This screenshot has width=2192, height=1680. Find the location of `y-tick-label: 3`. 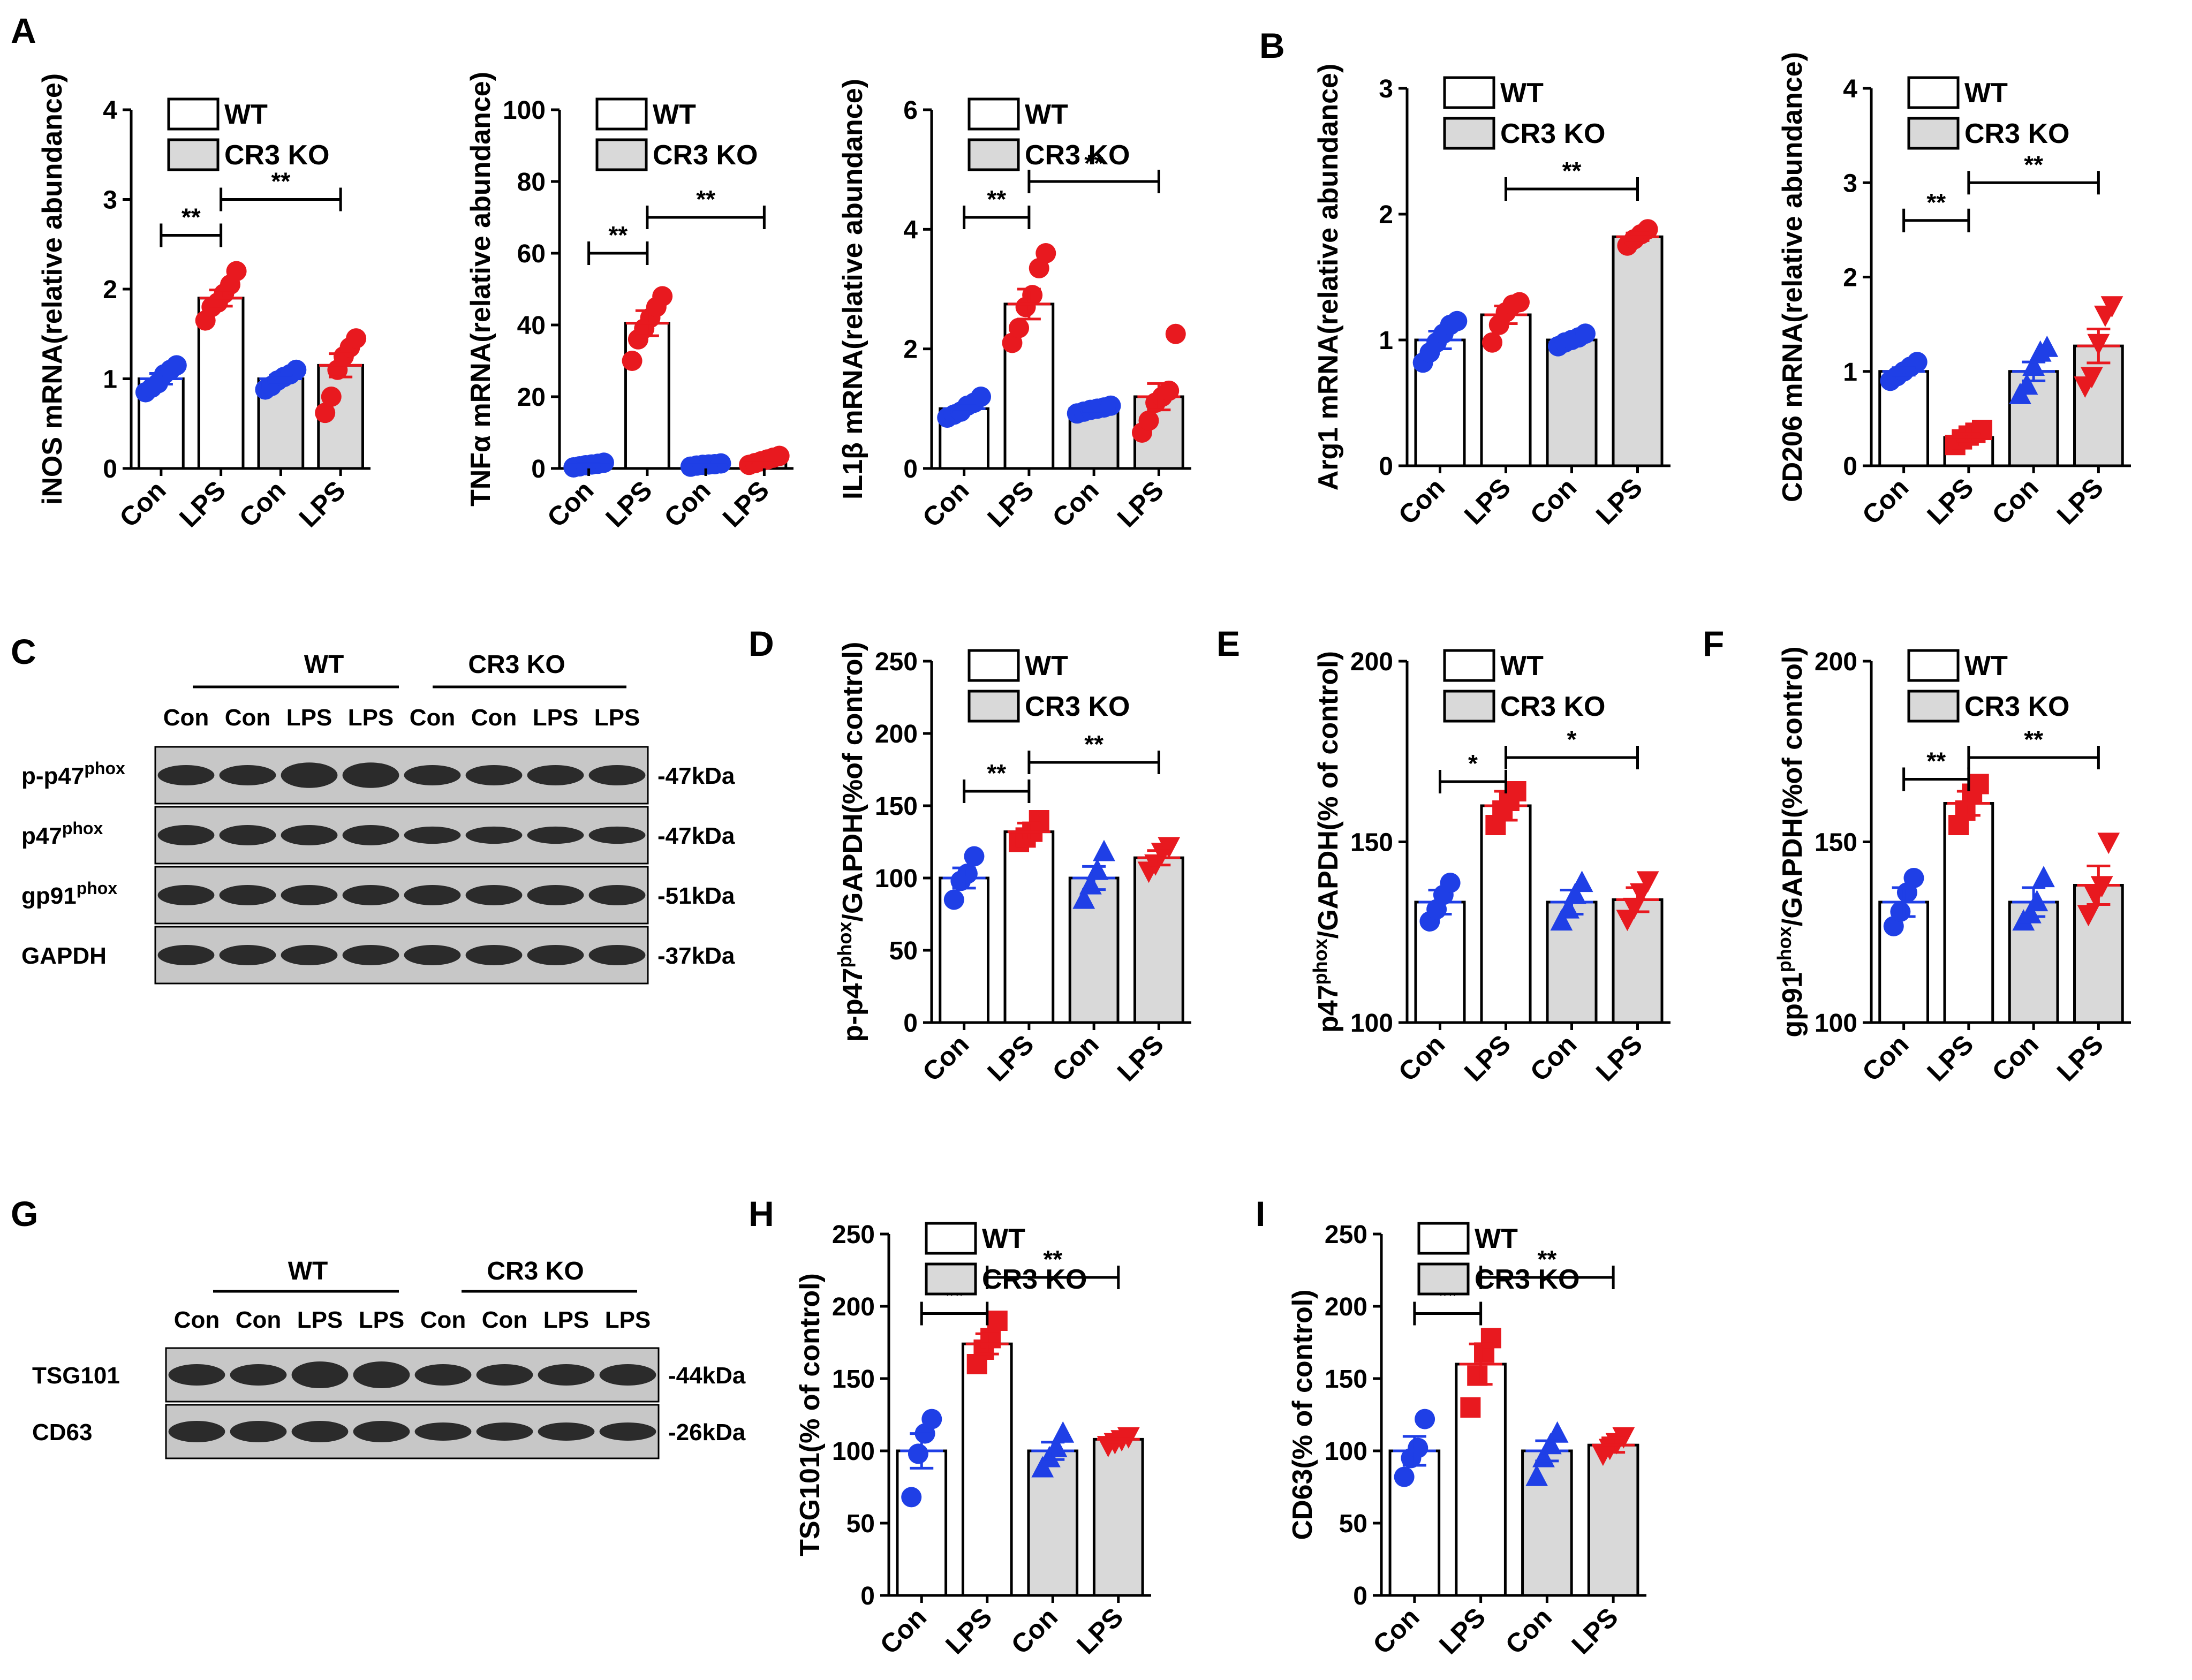

y-tick-label: 3 is located at coordinates (1386, 89).